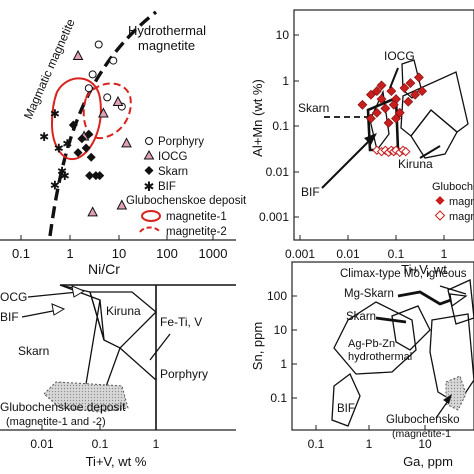 This screenshot has height=474, width=474. Describe the element at coordinates (369, 294) in the screenshot. I see `p4-label-mgskarn: Mg-Skarn` at that location.